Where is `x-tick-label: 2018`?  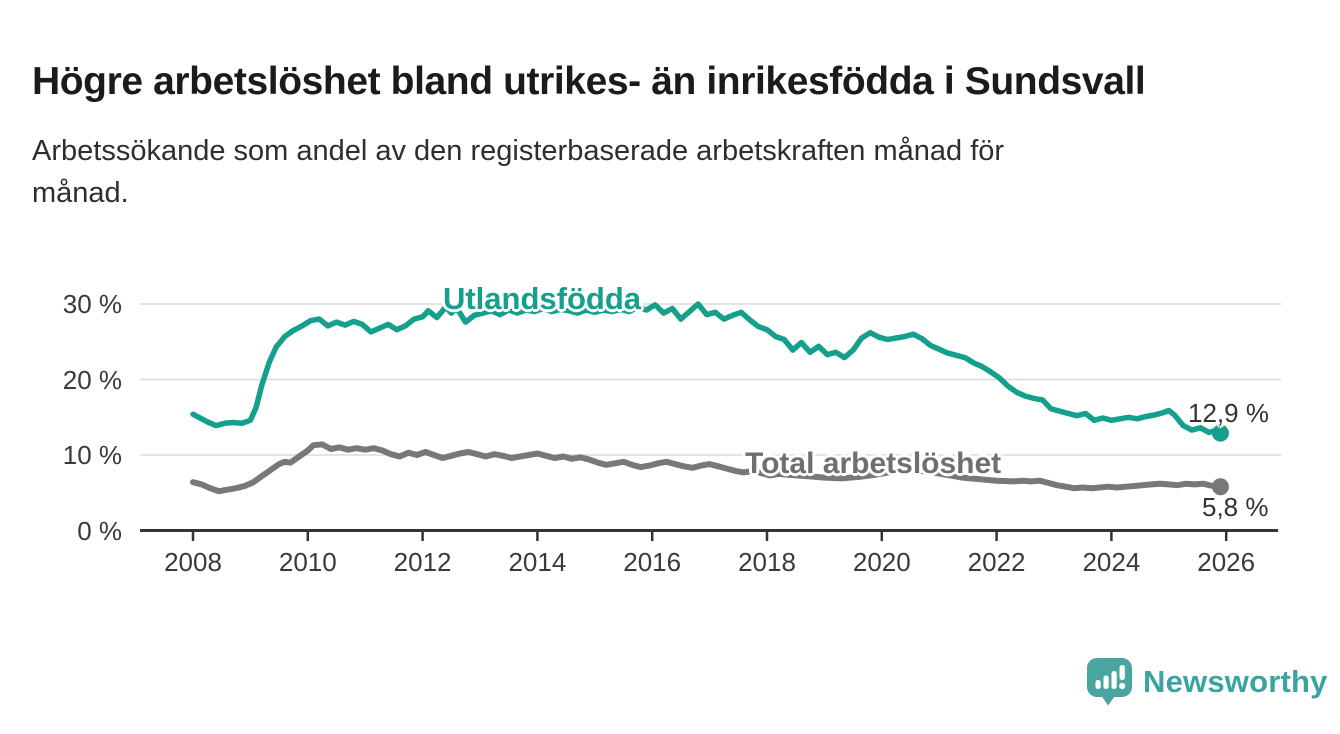 x-tick-label: 2018 is located at coordinates (767, 562).